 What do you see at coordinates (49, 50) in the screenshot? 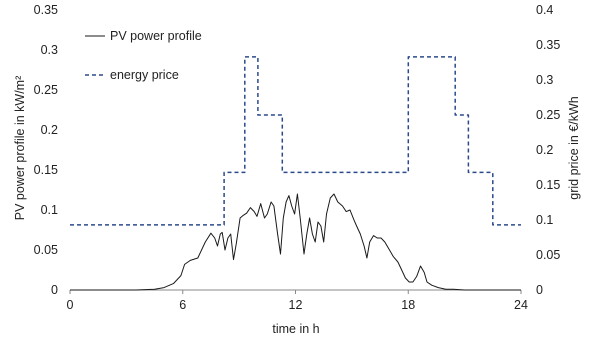
I see `y-left-tick-label: 0.3` at bounding box center [49, 50].